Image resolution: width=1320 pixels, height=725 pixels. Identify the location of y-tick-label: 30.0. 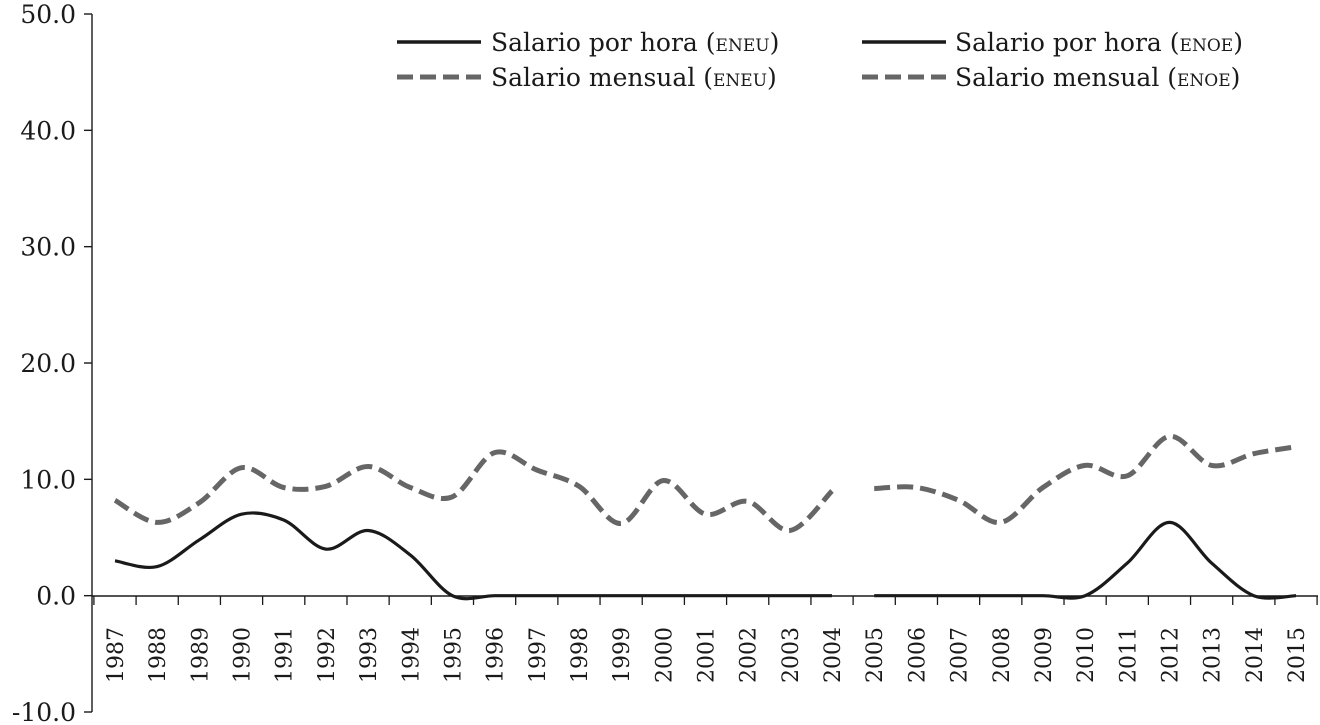
(48, 247).